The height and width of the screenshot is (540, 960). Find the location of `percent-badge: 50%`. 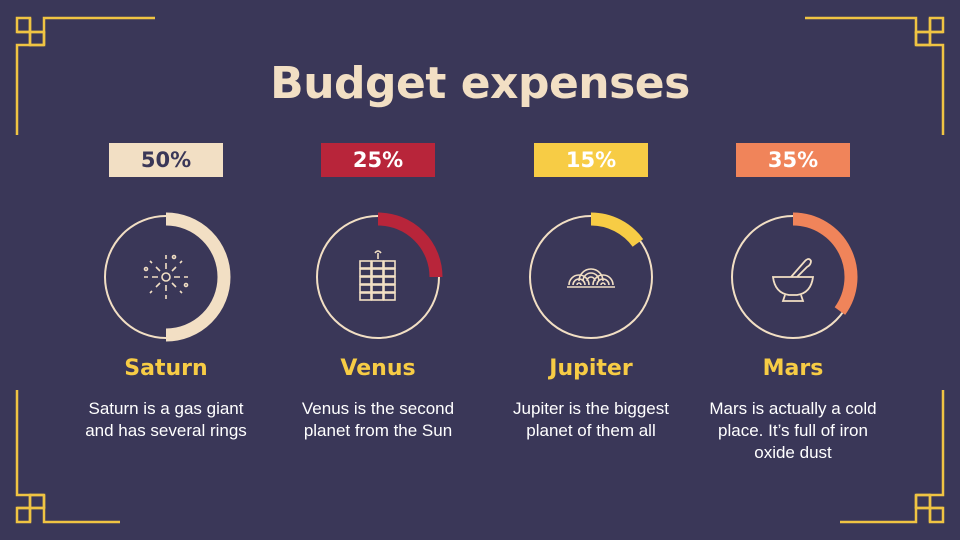

percent-badge: 50% is located at coordinates (166, 160).